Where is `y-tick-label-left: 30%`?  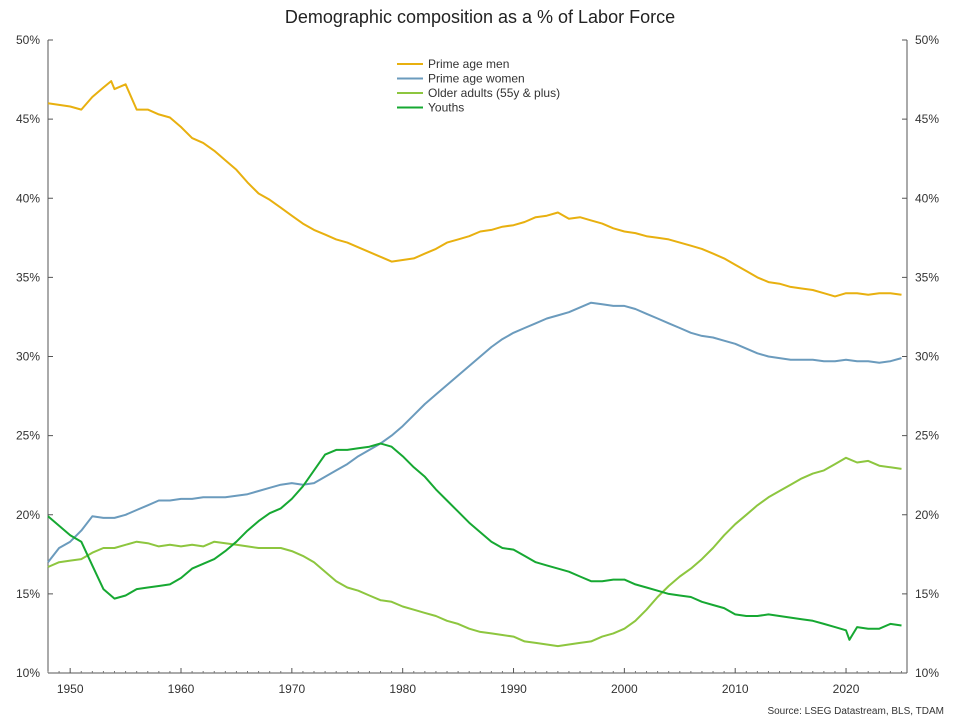 y-tick-label-left: 30% is located at coordinates (28, 357).